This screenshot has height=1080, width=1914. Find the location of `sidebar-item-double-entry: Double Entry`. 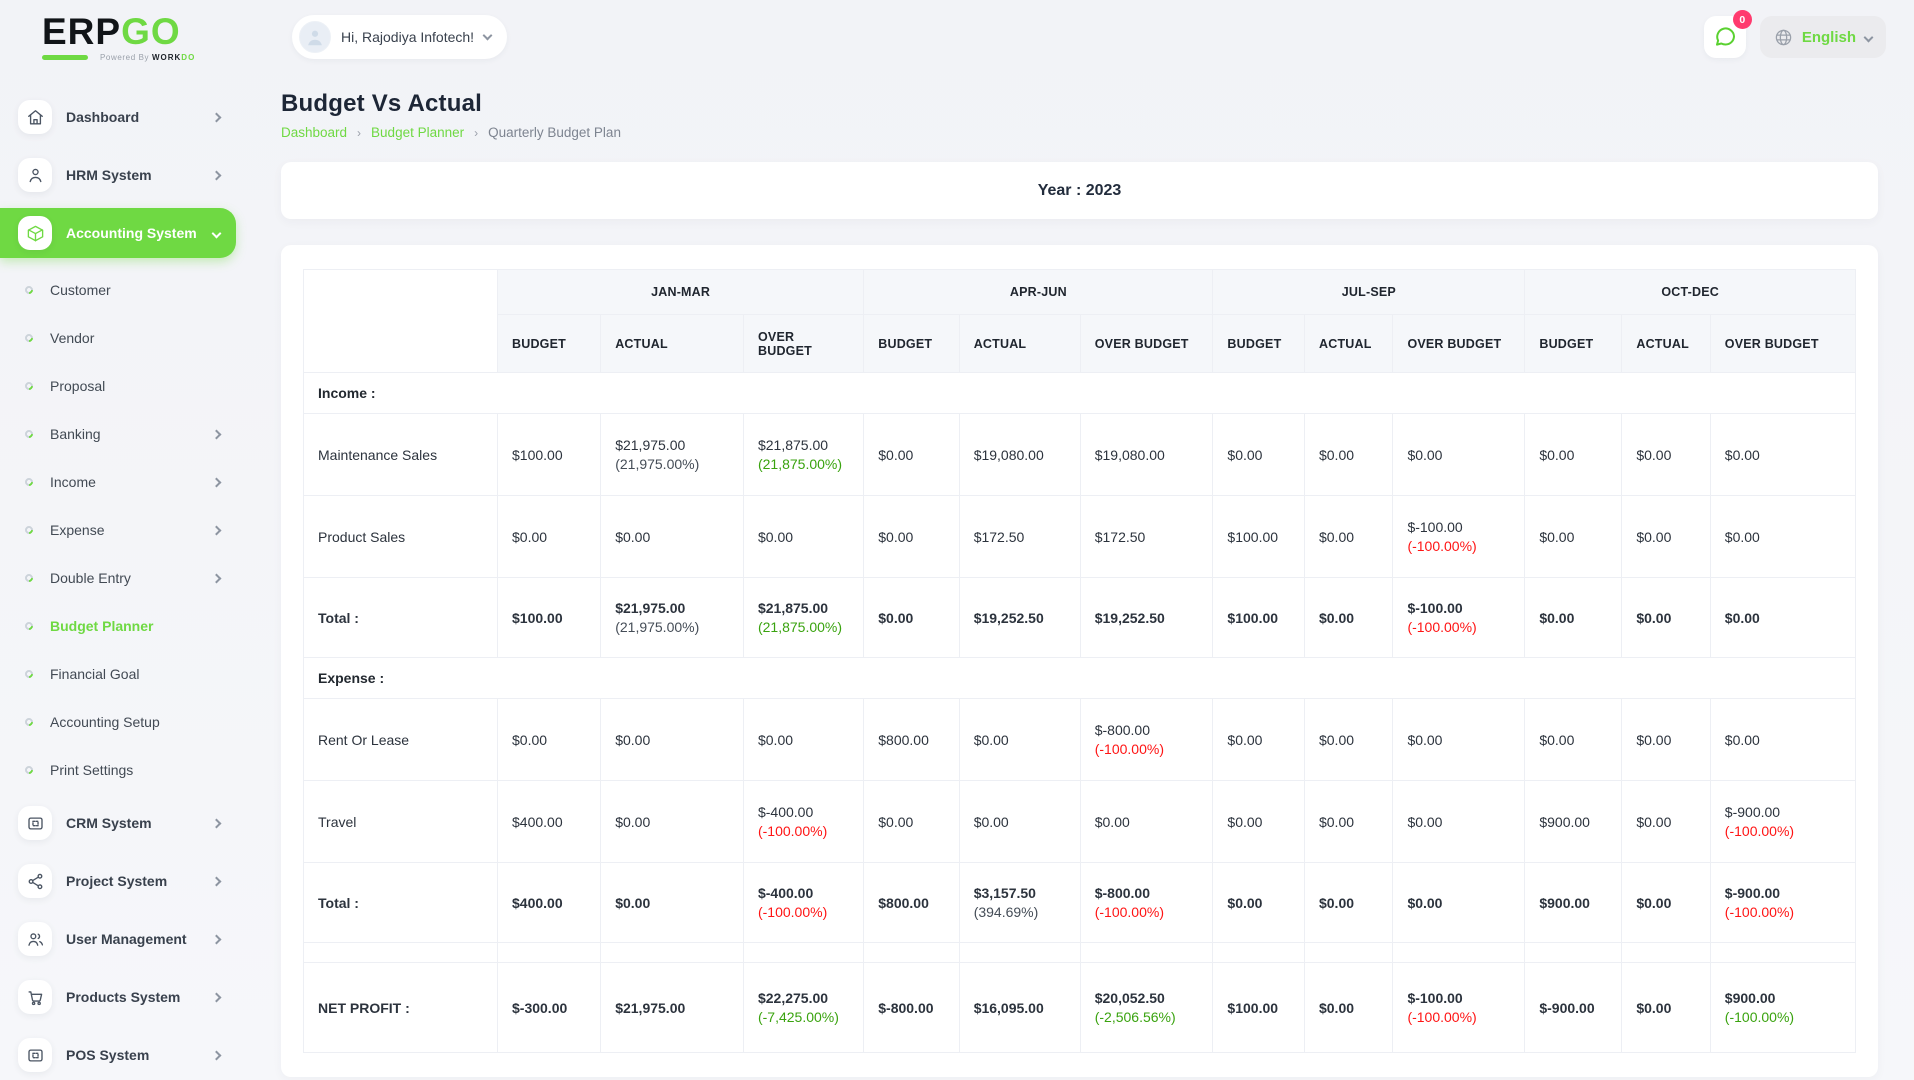

sidebar-item-double-entry: Double Entry is located at coordinates (125, 578).